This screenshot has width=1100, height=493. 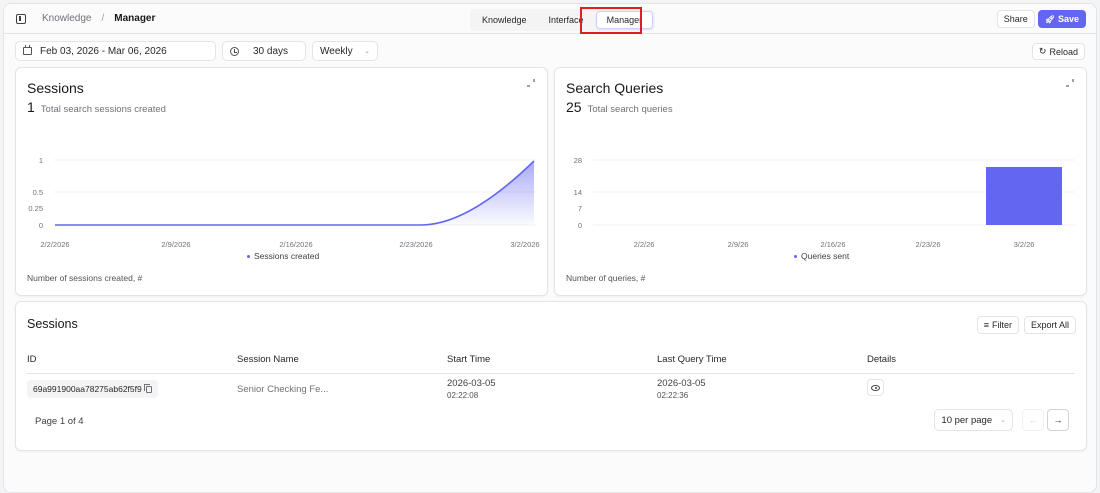 What do you see at coordinates (469, 359) in the screenshot?
I see `column-header-start-time: Start Time` at bounding box center [469, 359].